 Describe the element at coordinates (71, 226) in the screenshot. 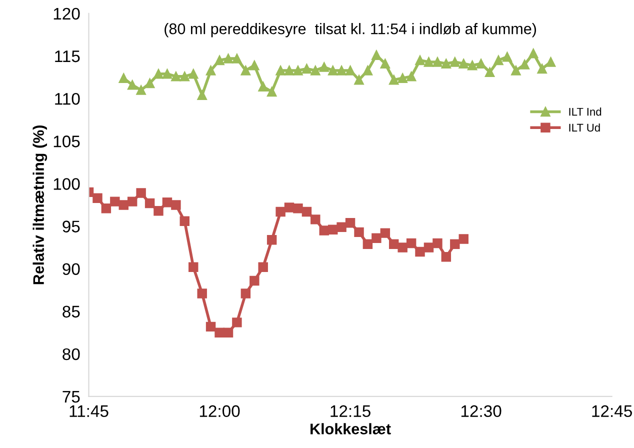

I see `y-tick-label: 95` at that location.